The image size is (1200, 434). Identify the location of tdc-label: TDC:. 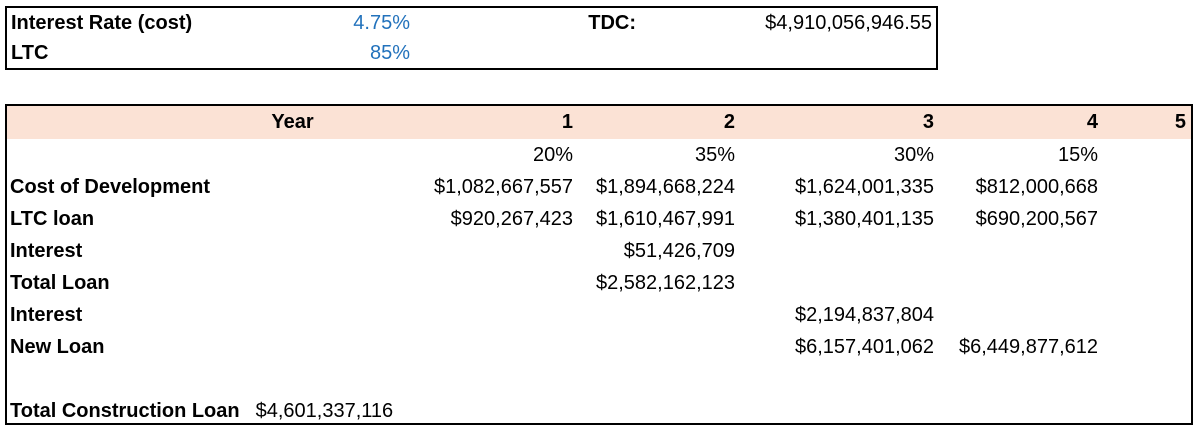
(612, 22).